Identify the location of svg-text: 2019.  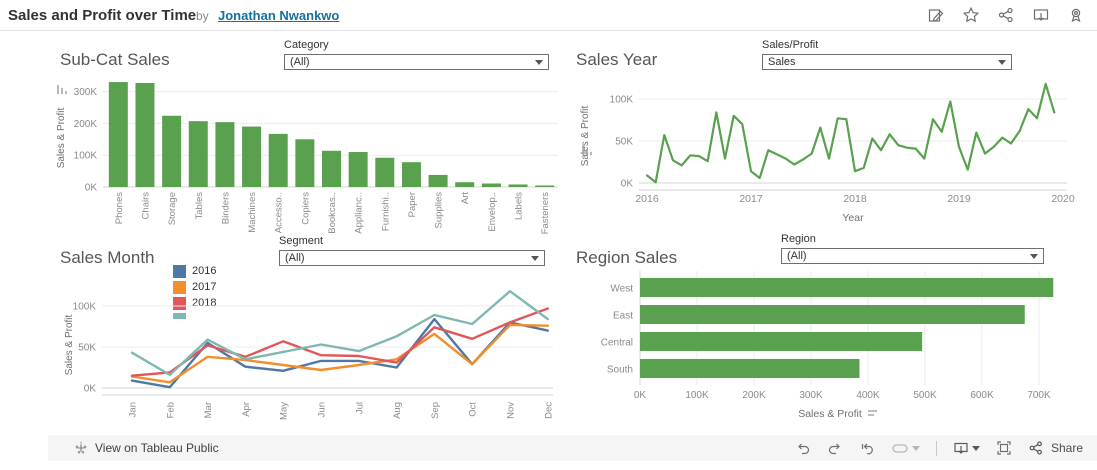
(959, 199).